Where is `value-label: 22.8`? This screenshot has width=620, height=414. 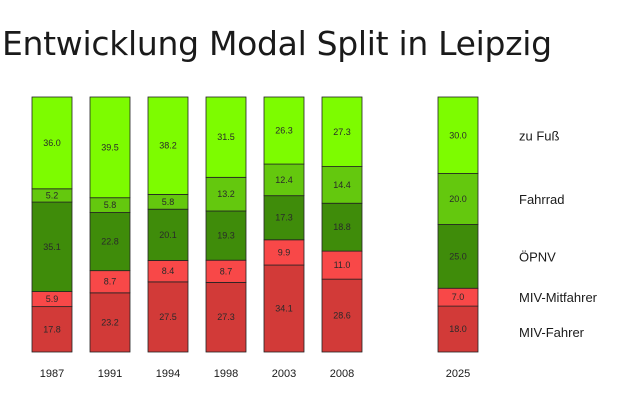 value-label: 22.8 is located at coordinates (110, 242).